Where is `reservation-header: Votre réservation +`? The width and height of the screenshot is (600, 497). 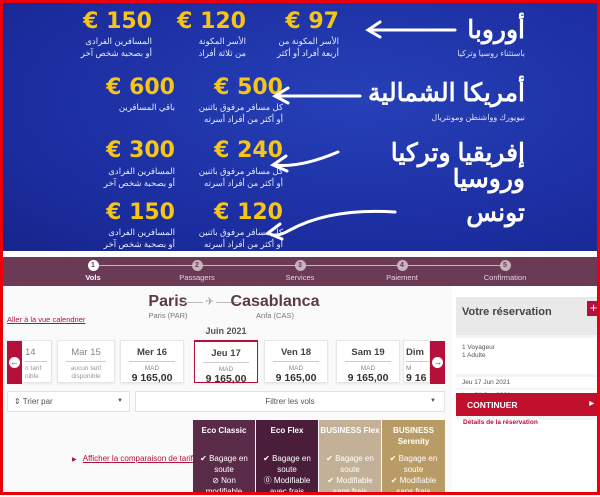
reservation-header: Votre réservation + is located at coordinates (528, 316).